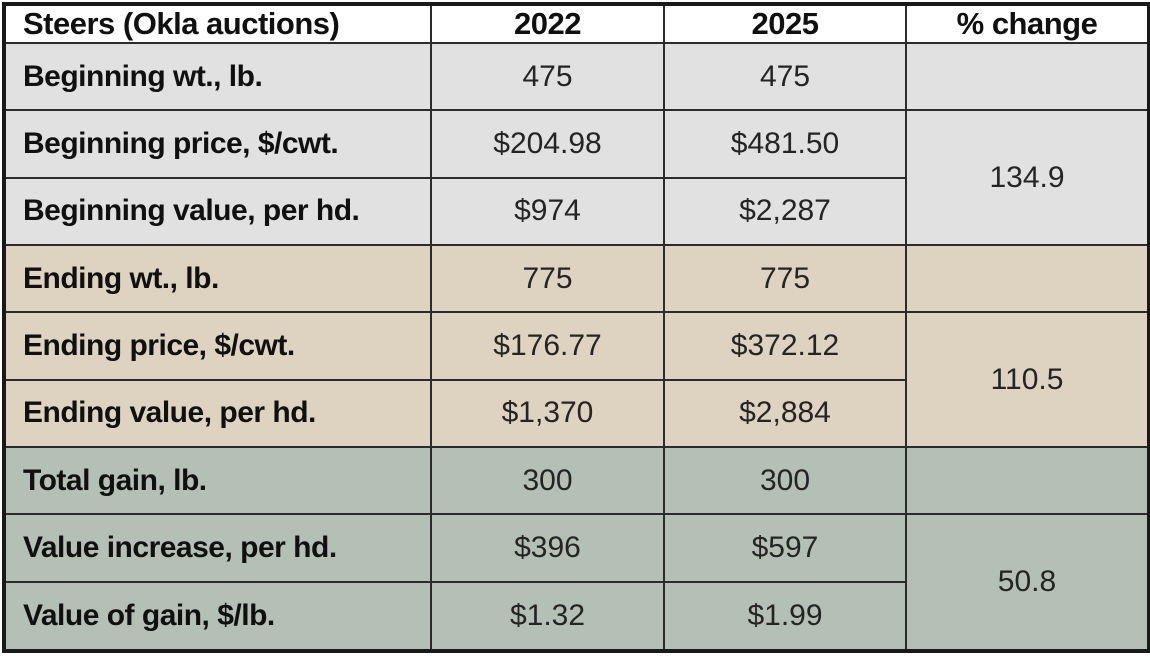  I want to click on header-2022: 2022, so click(547, 23).